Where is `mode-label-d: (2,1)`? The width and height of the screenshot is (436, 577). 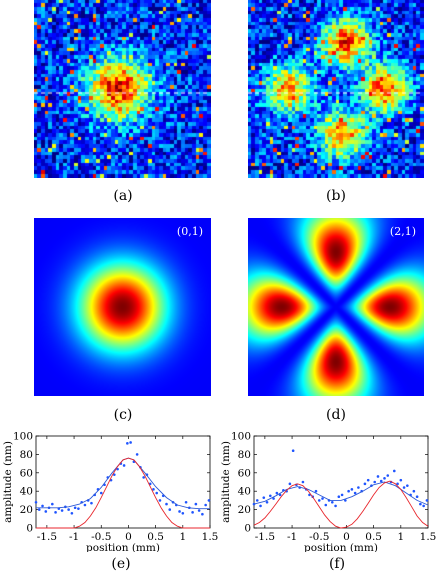 mode-label-d: (2,1) is located at coordinates (402, 231).